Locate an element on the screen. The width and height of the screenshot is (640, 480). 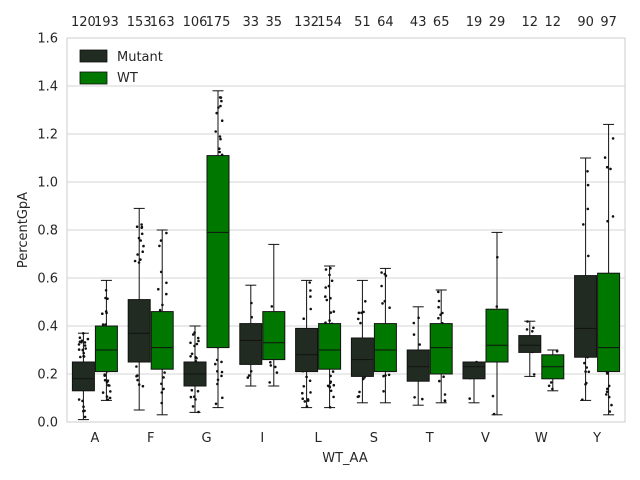
y-tick-label: 0.0 is located at coordinates (47, 423).